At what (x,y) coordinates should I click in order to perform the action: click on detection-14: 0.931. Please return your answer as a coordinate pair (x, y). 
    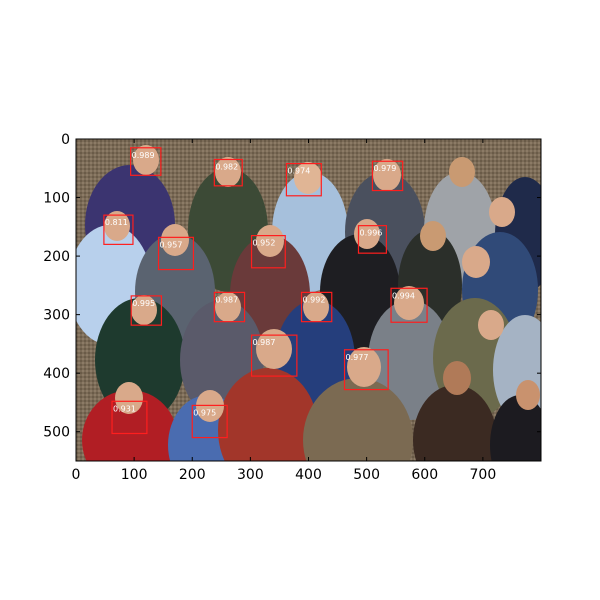
    Looking at the image, I should click on (129, 417).